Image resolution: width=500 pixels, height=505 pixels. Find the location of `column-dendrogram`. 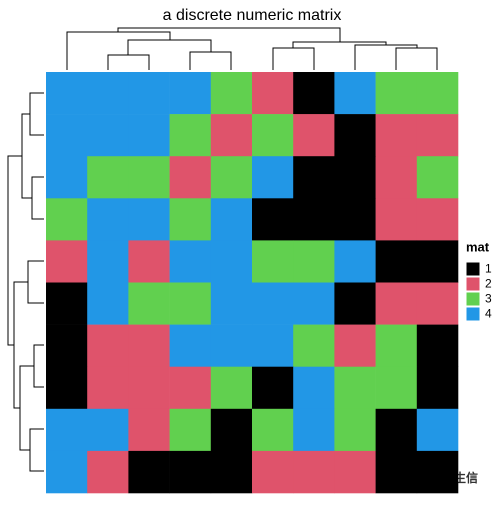

column-dendrogram is located at coordinates (252, 48).